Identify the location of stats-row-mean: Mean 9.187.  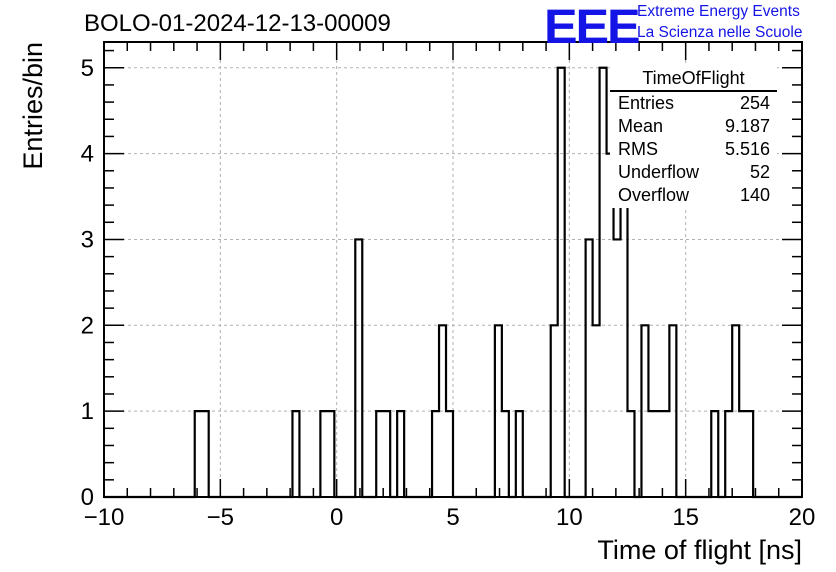
(694, 127).